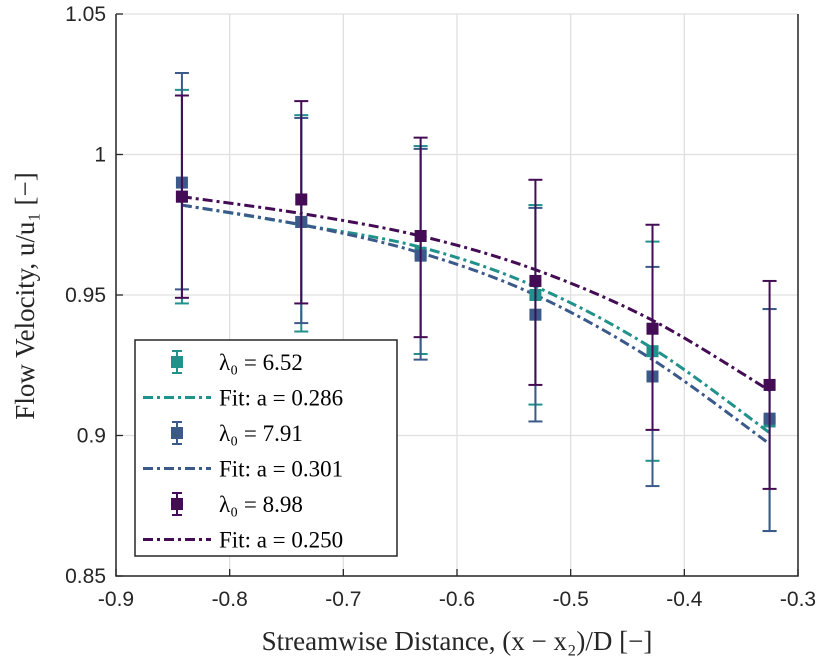 The image size is (830, 666). What do you see at coordinates (343, 599) in the screenshot?
I see `x-tick-label: -0.7` at bounding box center [343, 599].